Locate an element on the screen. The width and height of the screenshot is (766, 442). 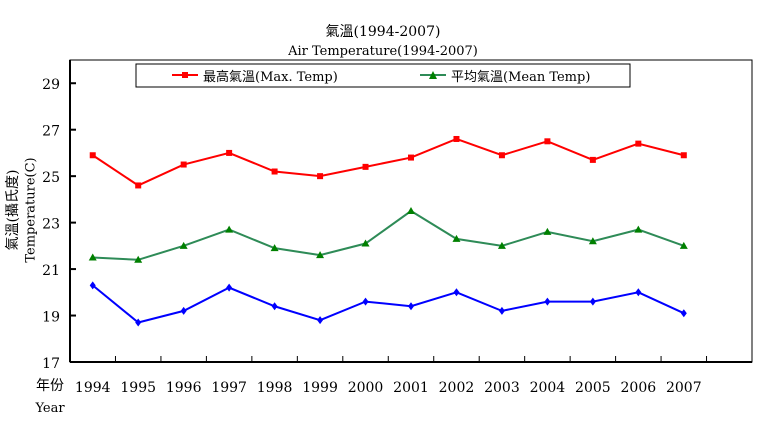
x-axis-label-zh: 年份 is located at coordinates (50, 386).